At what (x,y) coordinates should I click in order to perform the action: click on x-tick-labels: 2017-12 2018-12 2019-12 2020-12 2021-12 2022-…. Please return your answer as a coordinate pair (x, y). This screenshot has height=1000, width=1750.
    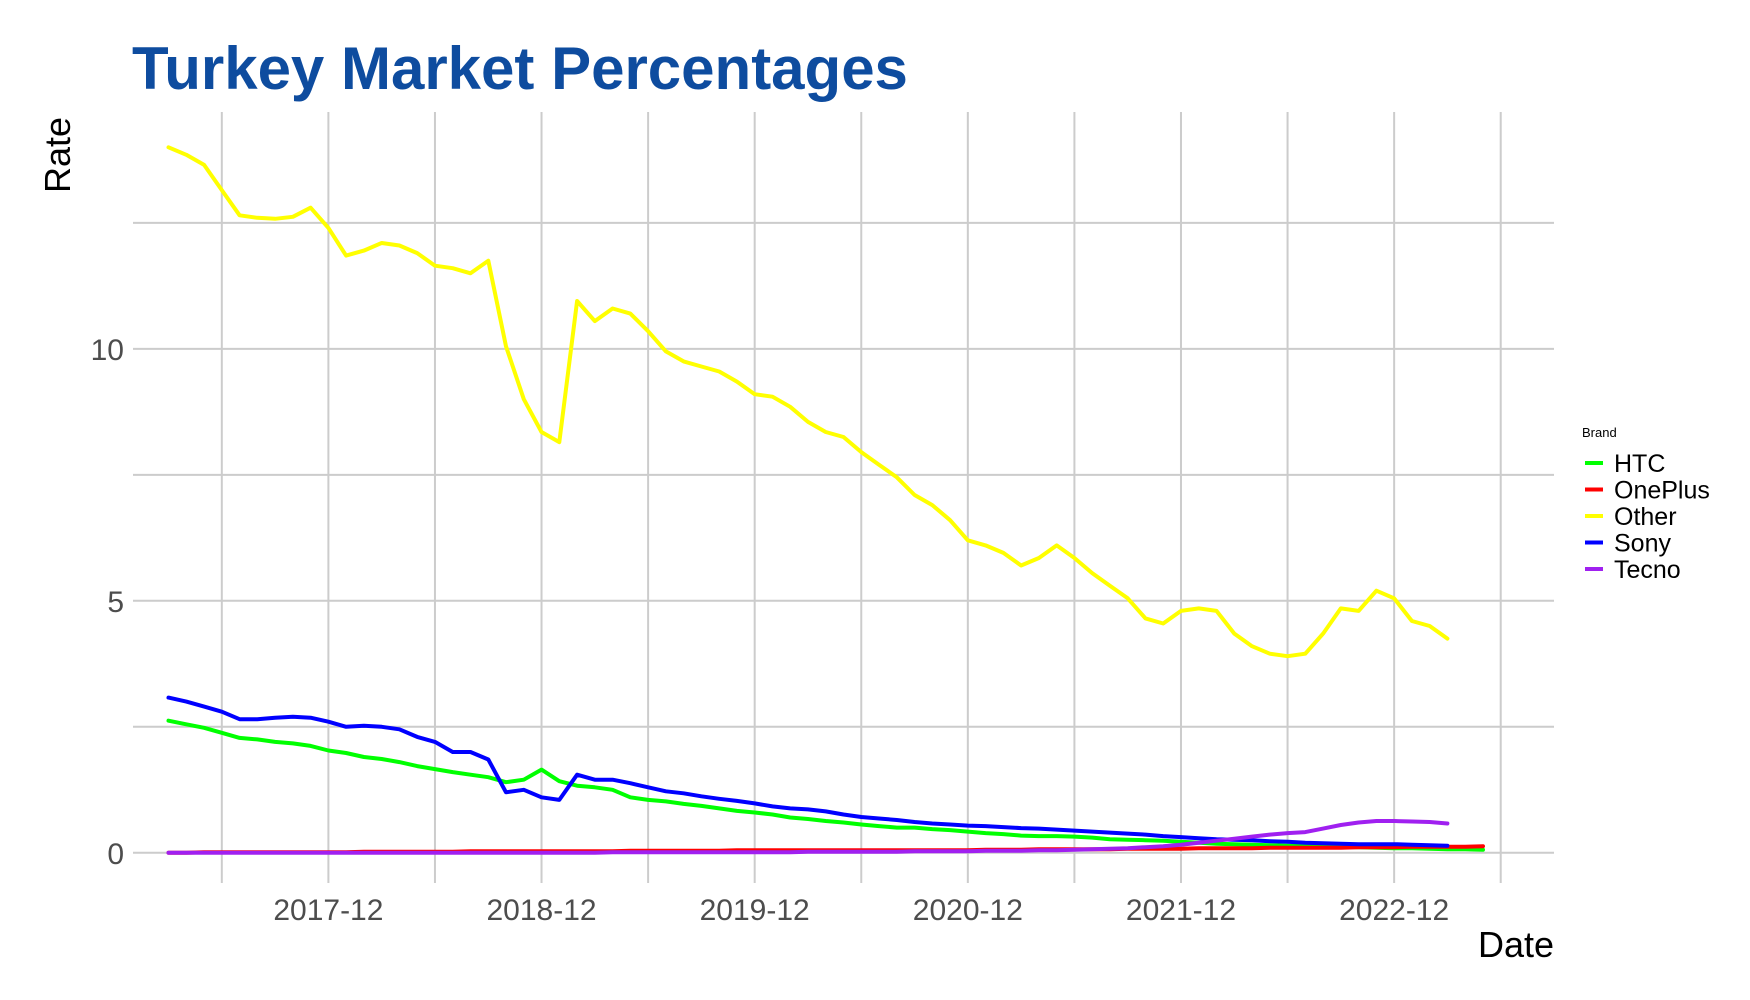
    Looking at the image, I should click on (861, 910).